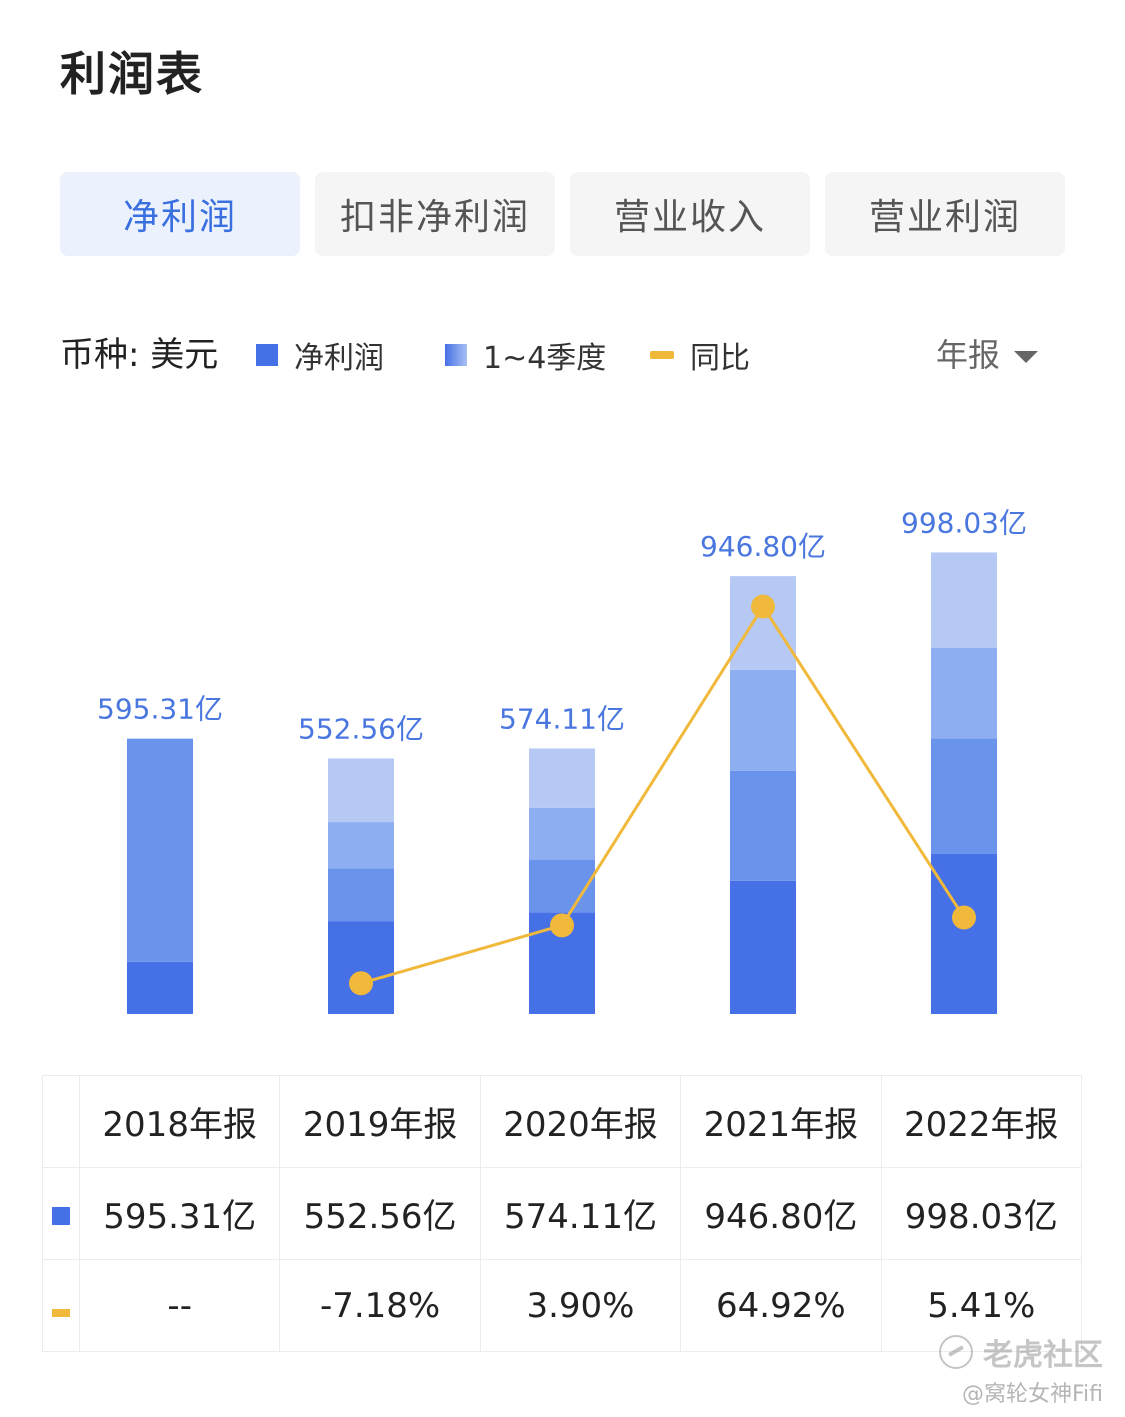 The width and height of the screenshot is (1125, 1417). I want to click on legend-net-profit: 净利润, so click(320, 355).